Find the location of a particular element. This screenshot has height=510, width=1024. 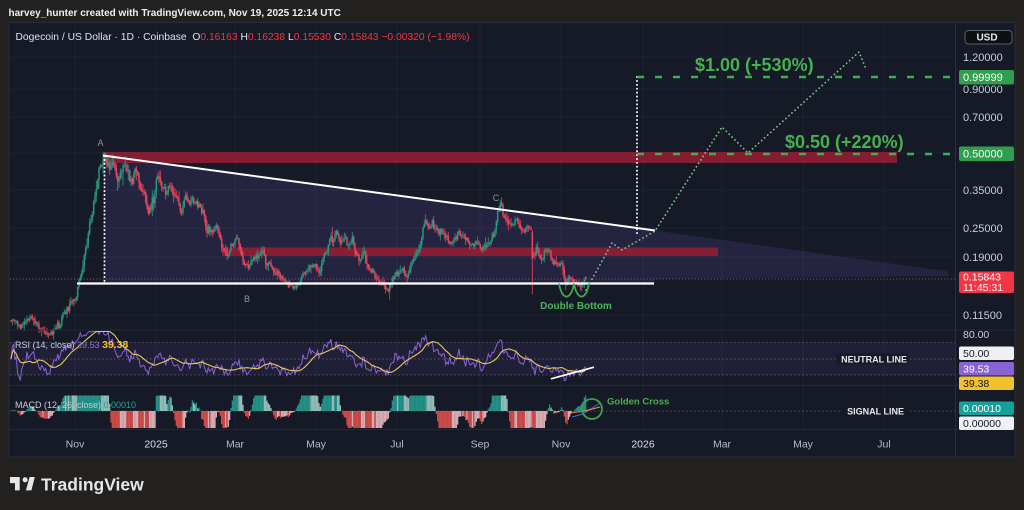

svg-text: 2026 is located at coordinates (643, 445).